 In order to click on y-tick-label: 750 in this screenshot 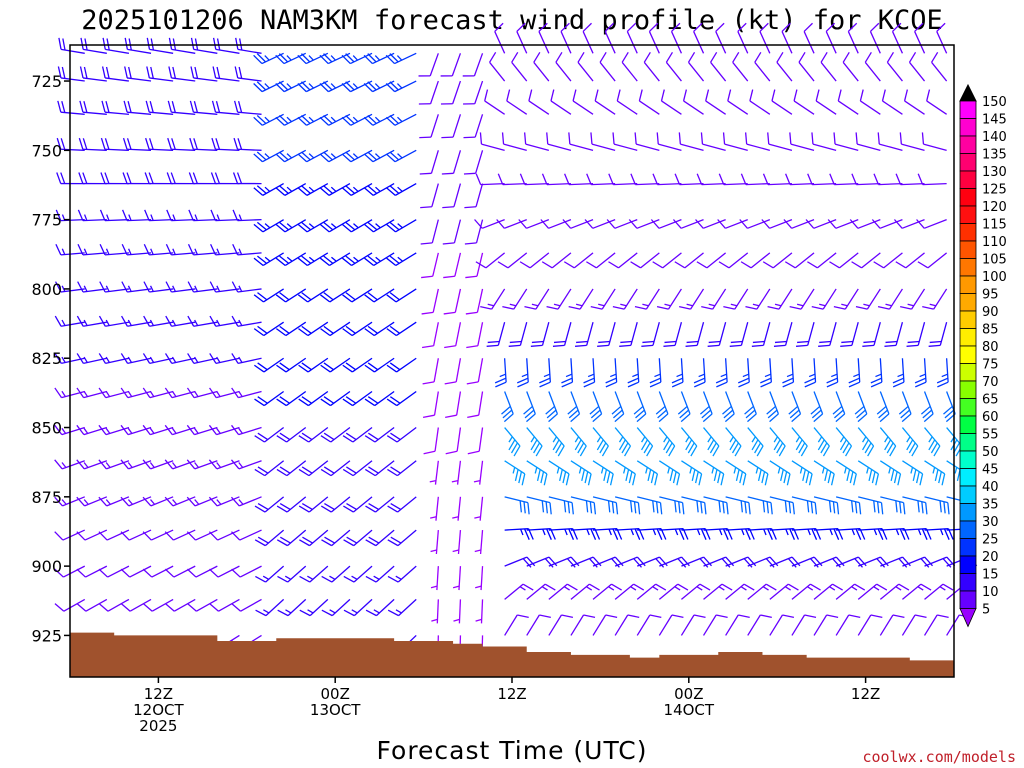, I will do `click(46, 150)`.